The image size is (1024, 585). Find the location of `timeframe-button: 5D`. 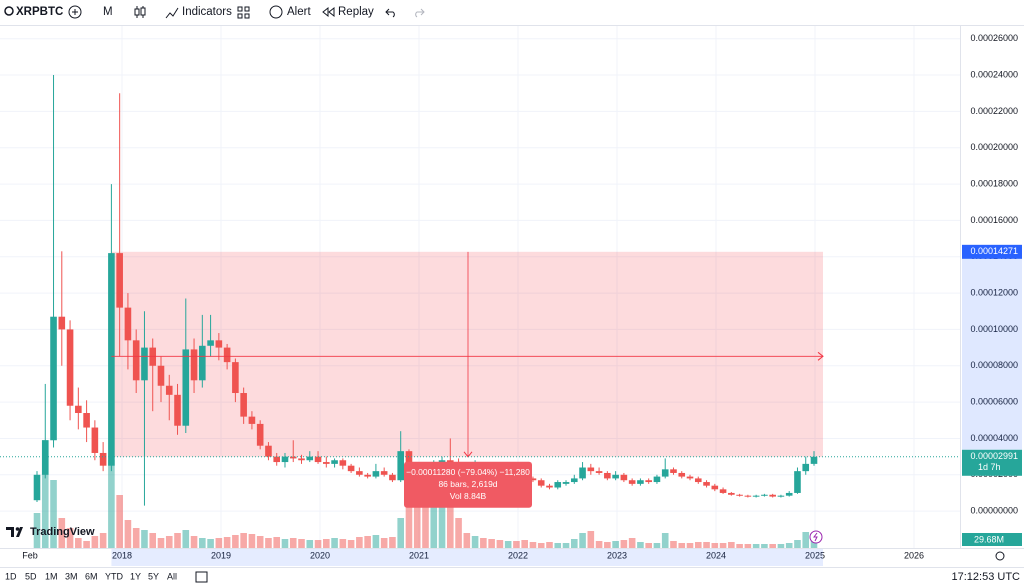

timeframe-button: 5D is located at coordinates (31, 576).